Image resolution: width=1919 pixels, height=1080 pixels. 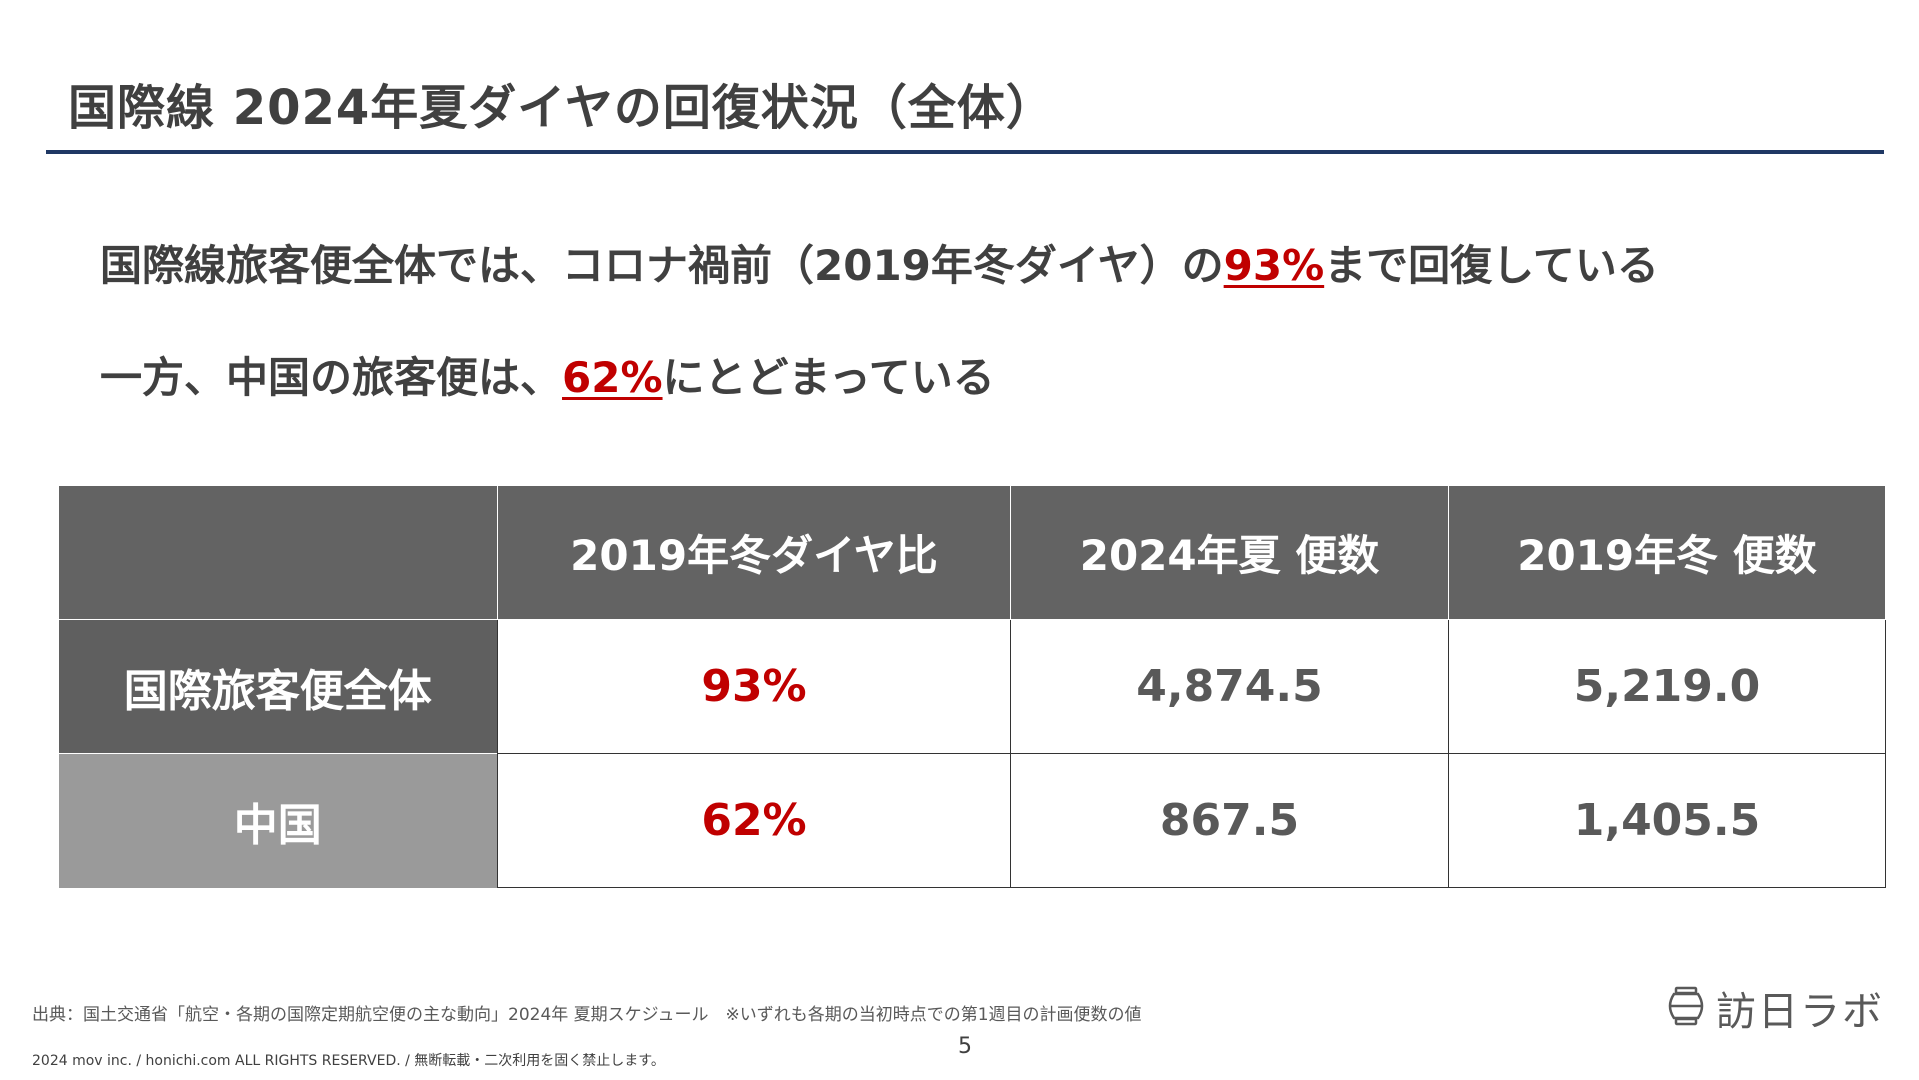 I want to click on message-1-suffix: まで回復している, so click(x=1491, y=265).